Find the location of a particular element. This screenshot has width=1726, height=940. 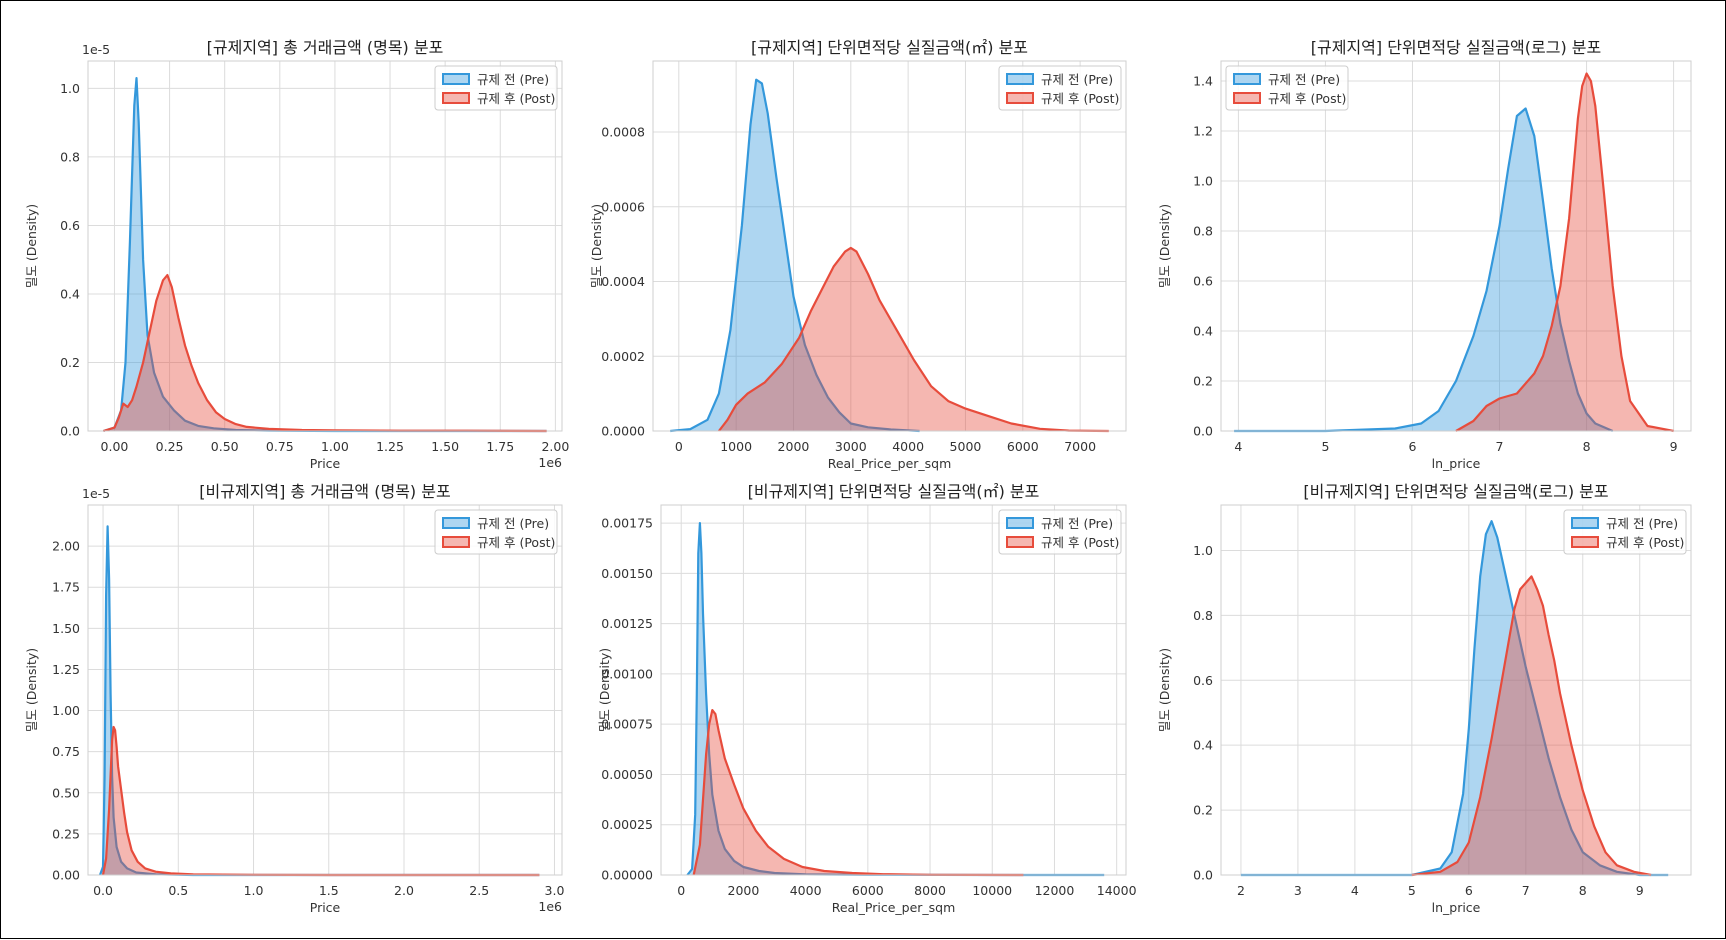

x-tick-label: 1.25 is located at coordinates (390, 446).